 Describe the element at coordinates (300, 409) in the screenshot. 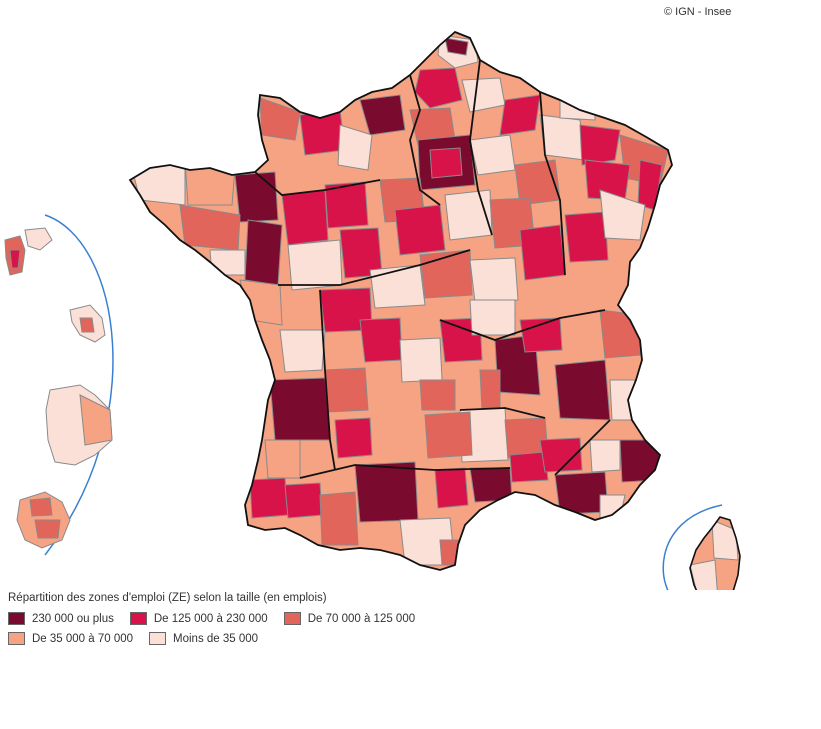

I see `zone-bordeaux` at that location.